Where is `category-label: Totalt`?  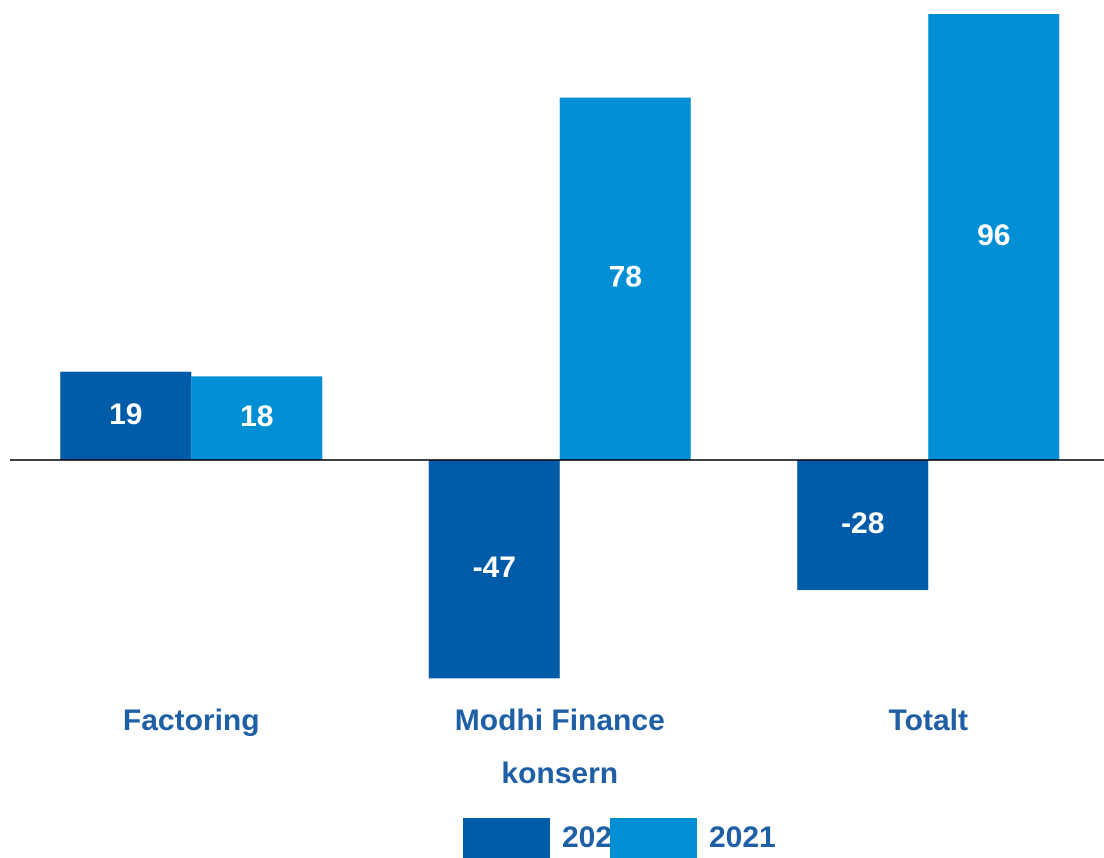
category-label: Totalt is located at coordinates (928, 720).